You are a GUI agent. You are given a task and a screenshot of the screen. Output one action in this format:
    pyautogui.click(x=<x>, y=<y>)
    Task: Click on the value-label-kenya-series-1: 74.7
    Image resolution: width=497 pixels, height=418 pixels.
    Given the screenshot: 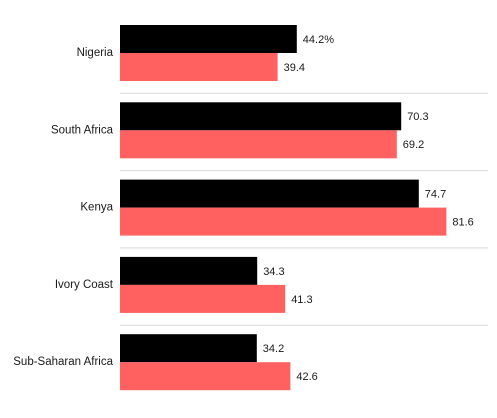 What is the action you would take?
    pyautogui.click(x=435, y=195)
    